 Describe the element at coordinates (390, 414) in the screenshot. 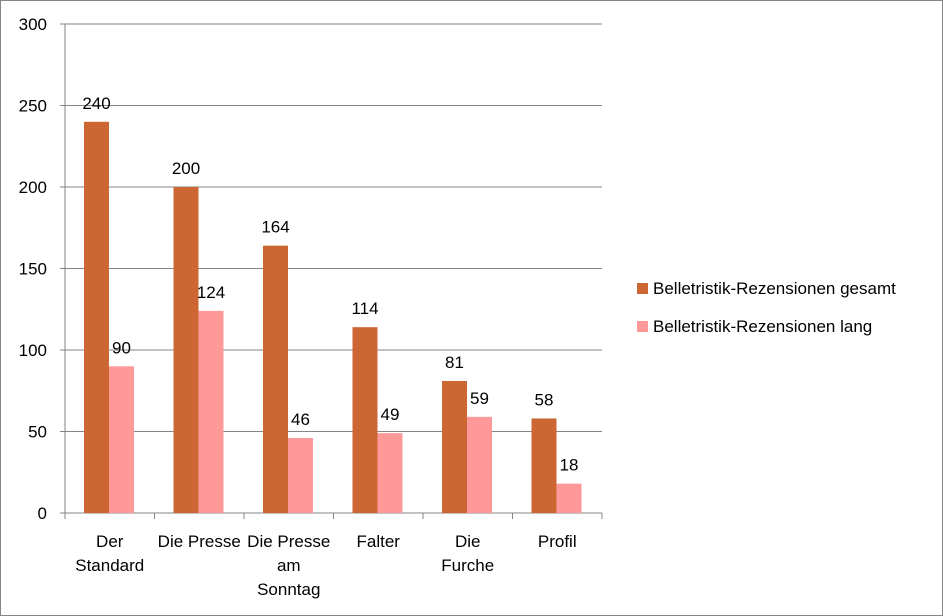

I see `data-label: 49` at that location.